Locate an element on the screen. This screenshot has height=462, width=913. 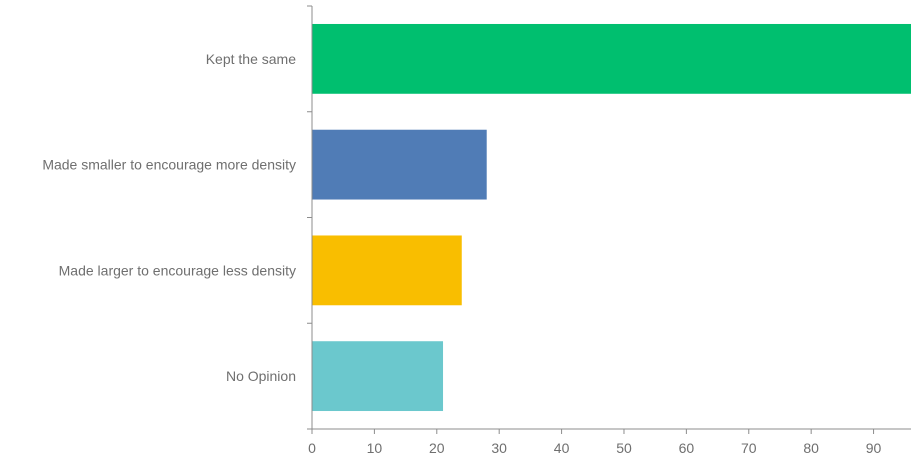
x-tick-label: 50 is located at coordinates (624, 448).